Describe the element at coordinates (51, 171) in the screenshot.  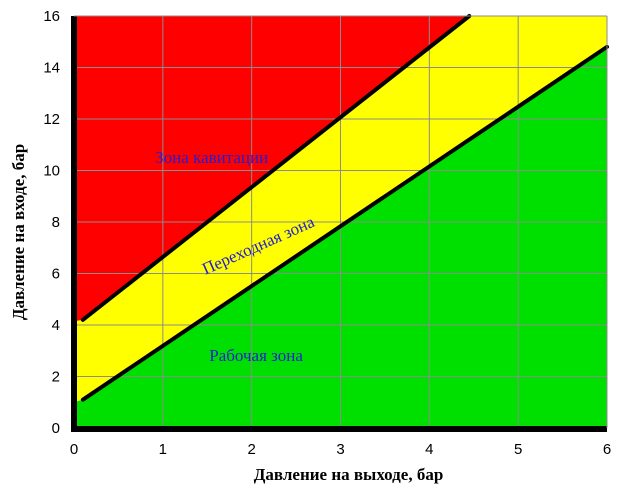
I see `y-tick-label: 10` at that location.